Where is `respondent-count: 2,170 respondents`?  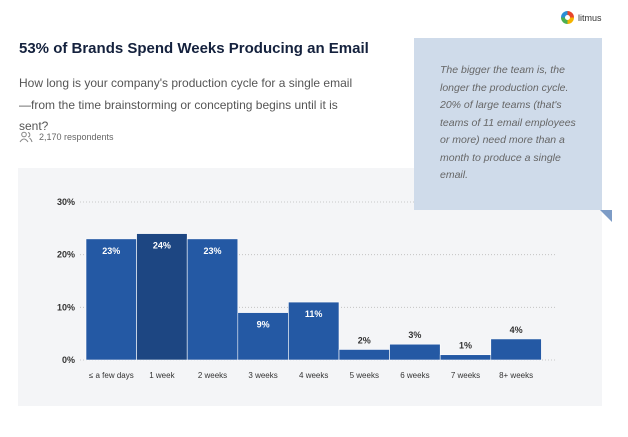
respondent-count: 2,170 respondents is located at coordinates (66, 137).